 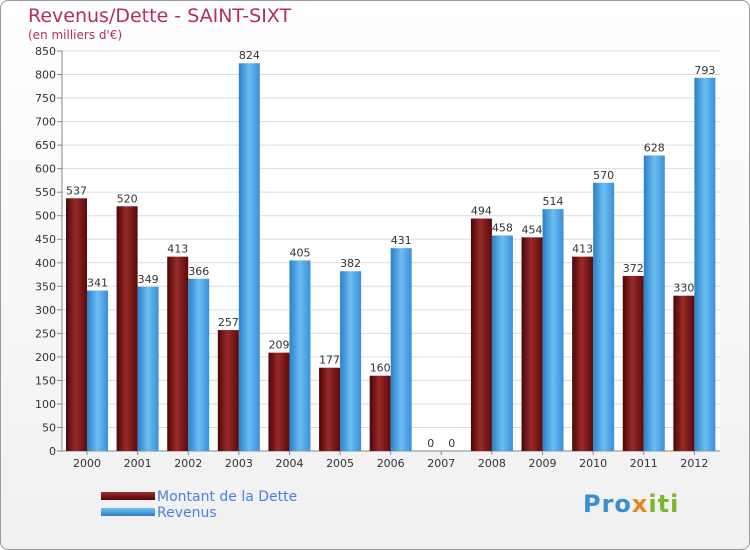 I want to click on proxiti-logo: Proxiti, so click(x=631, y=504).